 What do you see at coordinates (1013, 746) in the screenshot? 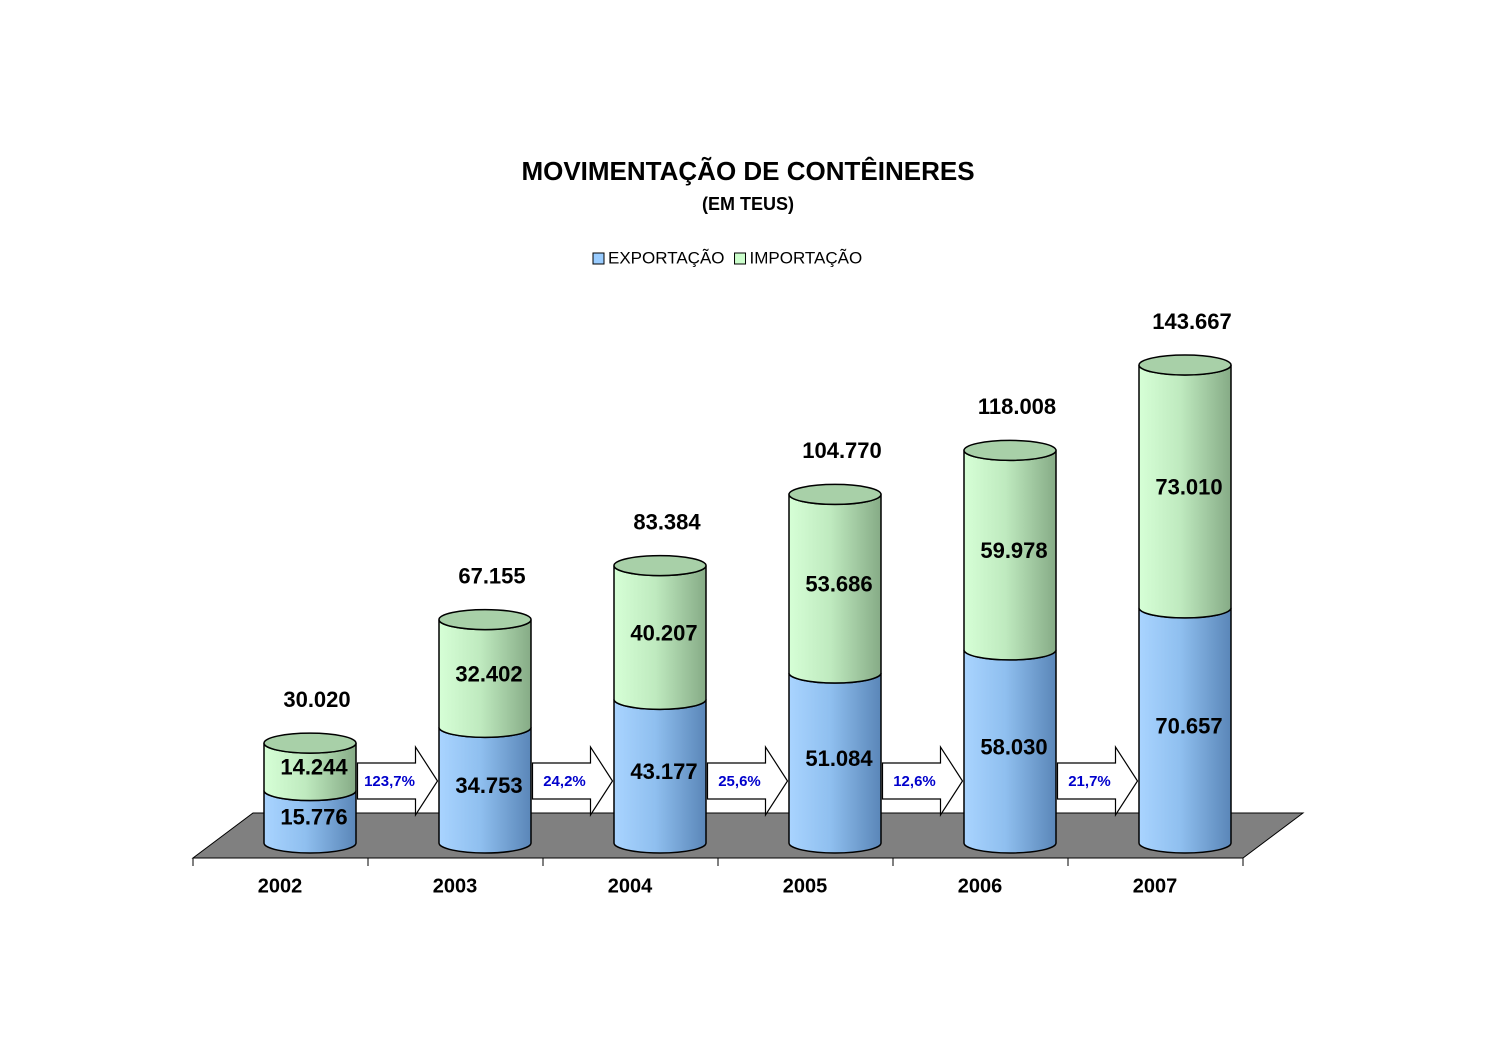
I see `data-label: 58.030` at bounding box center [1013, 746].